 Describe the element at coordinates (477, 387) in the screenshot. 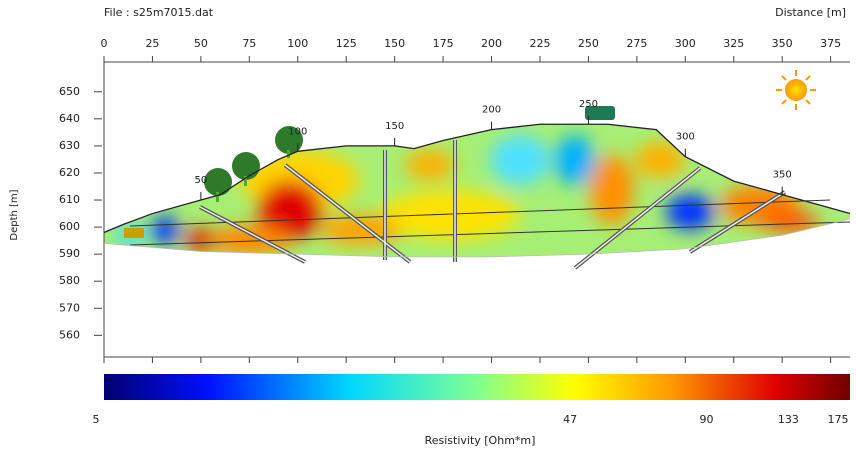

I see `colorbar` at that location.